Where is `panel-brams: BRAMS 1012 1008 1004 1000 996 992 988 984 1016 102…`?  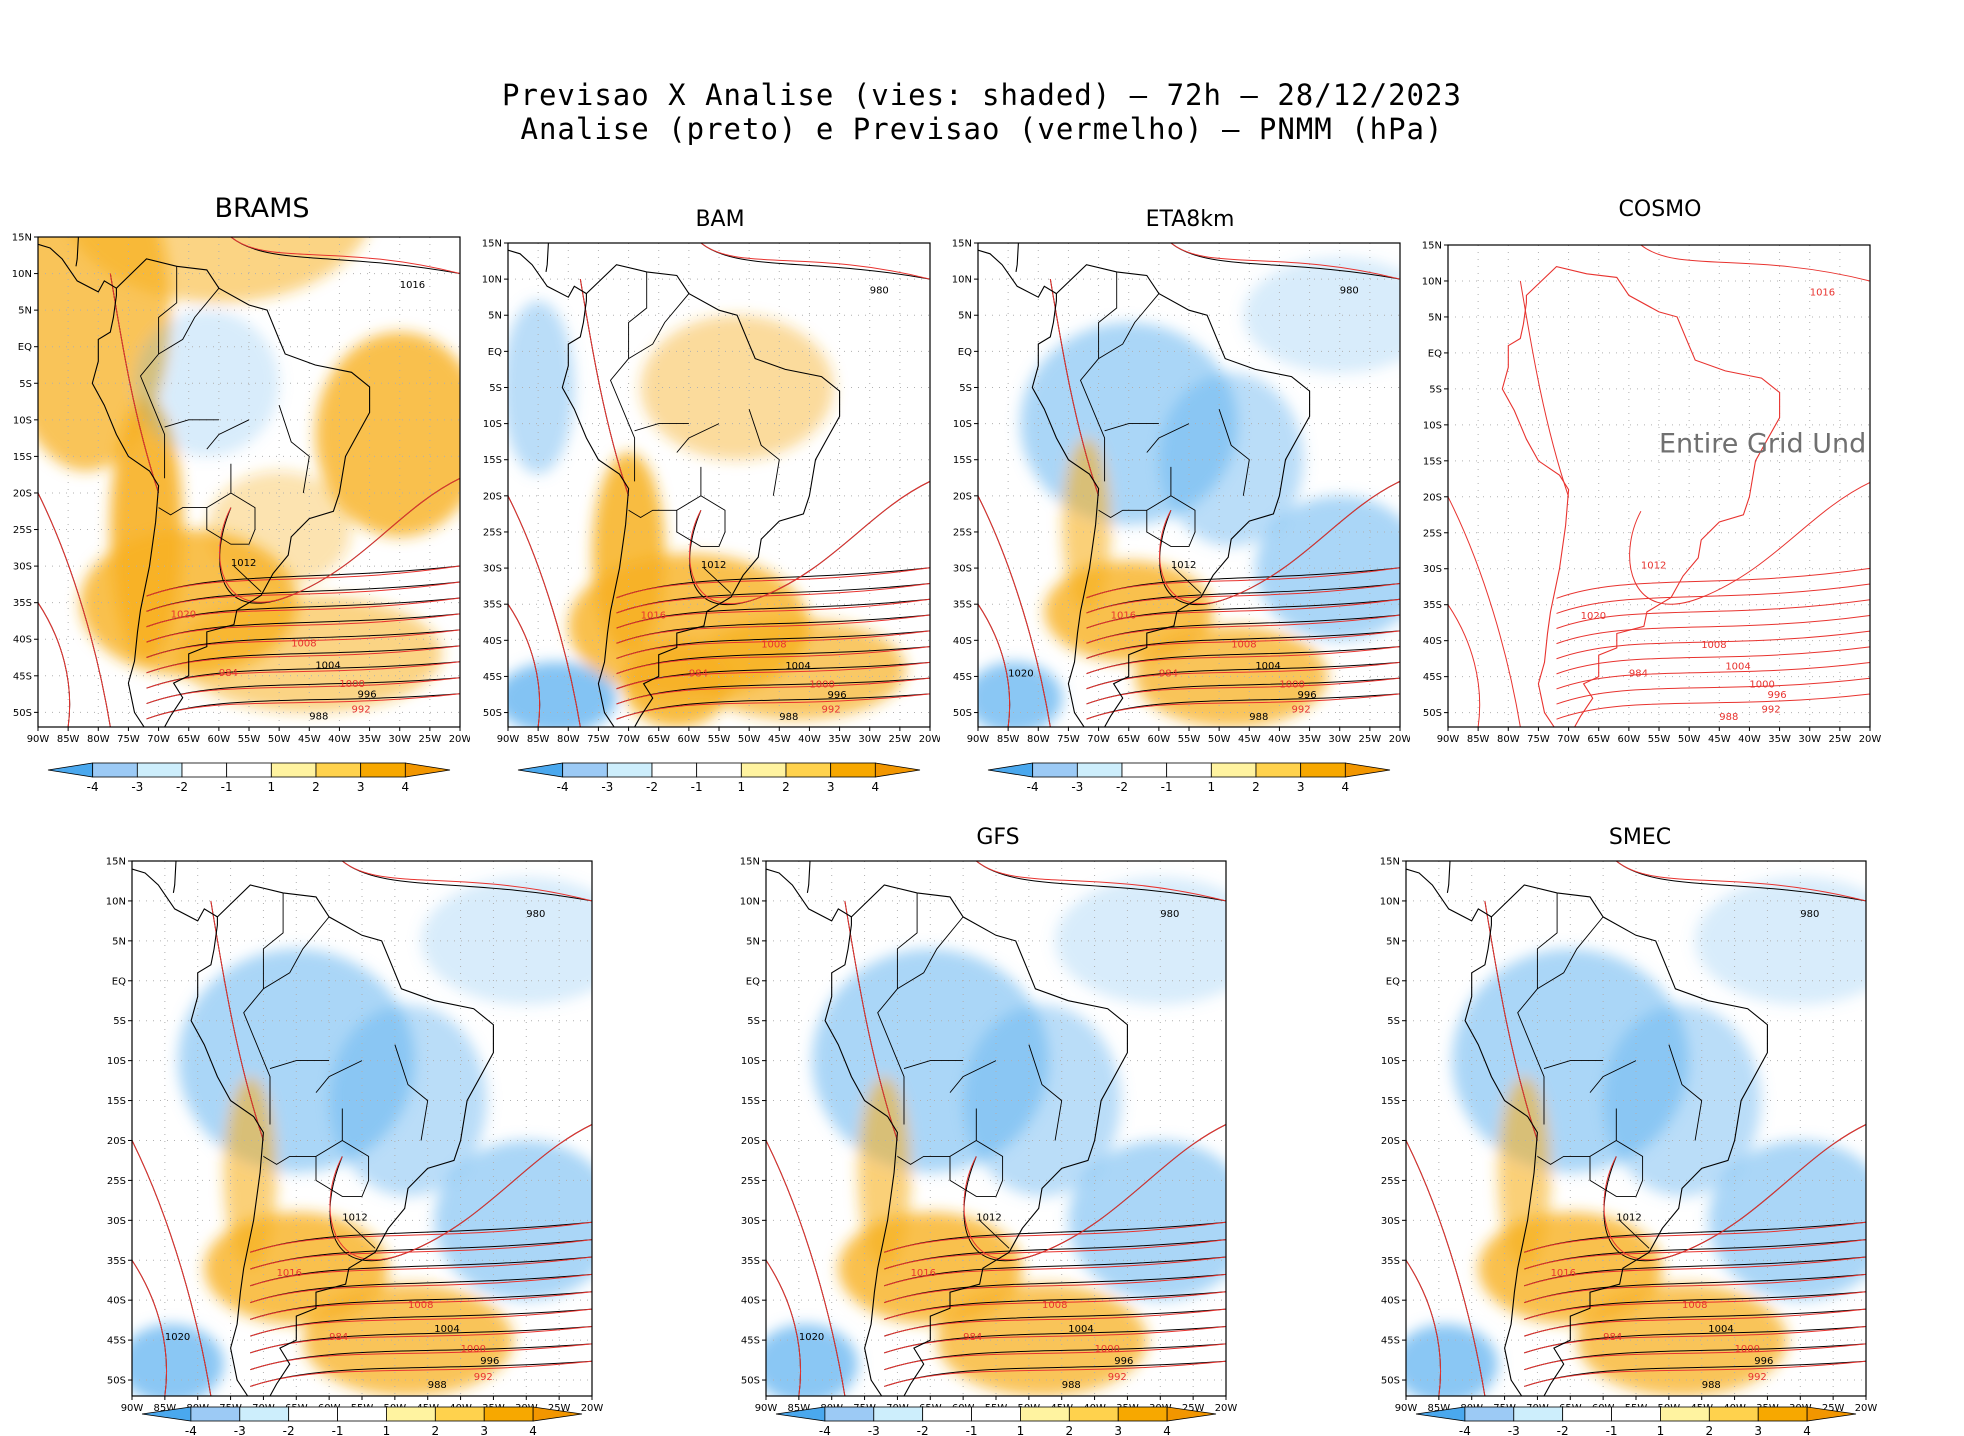 panel-brams: BRAMS 1012 1008 1004 1000 996 992 988 984 1016 102… is located at coordinates (235, 490).